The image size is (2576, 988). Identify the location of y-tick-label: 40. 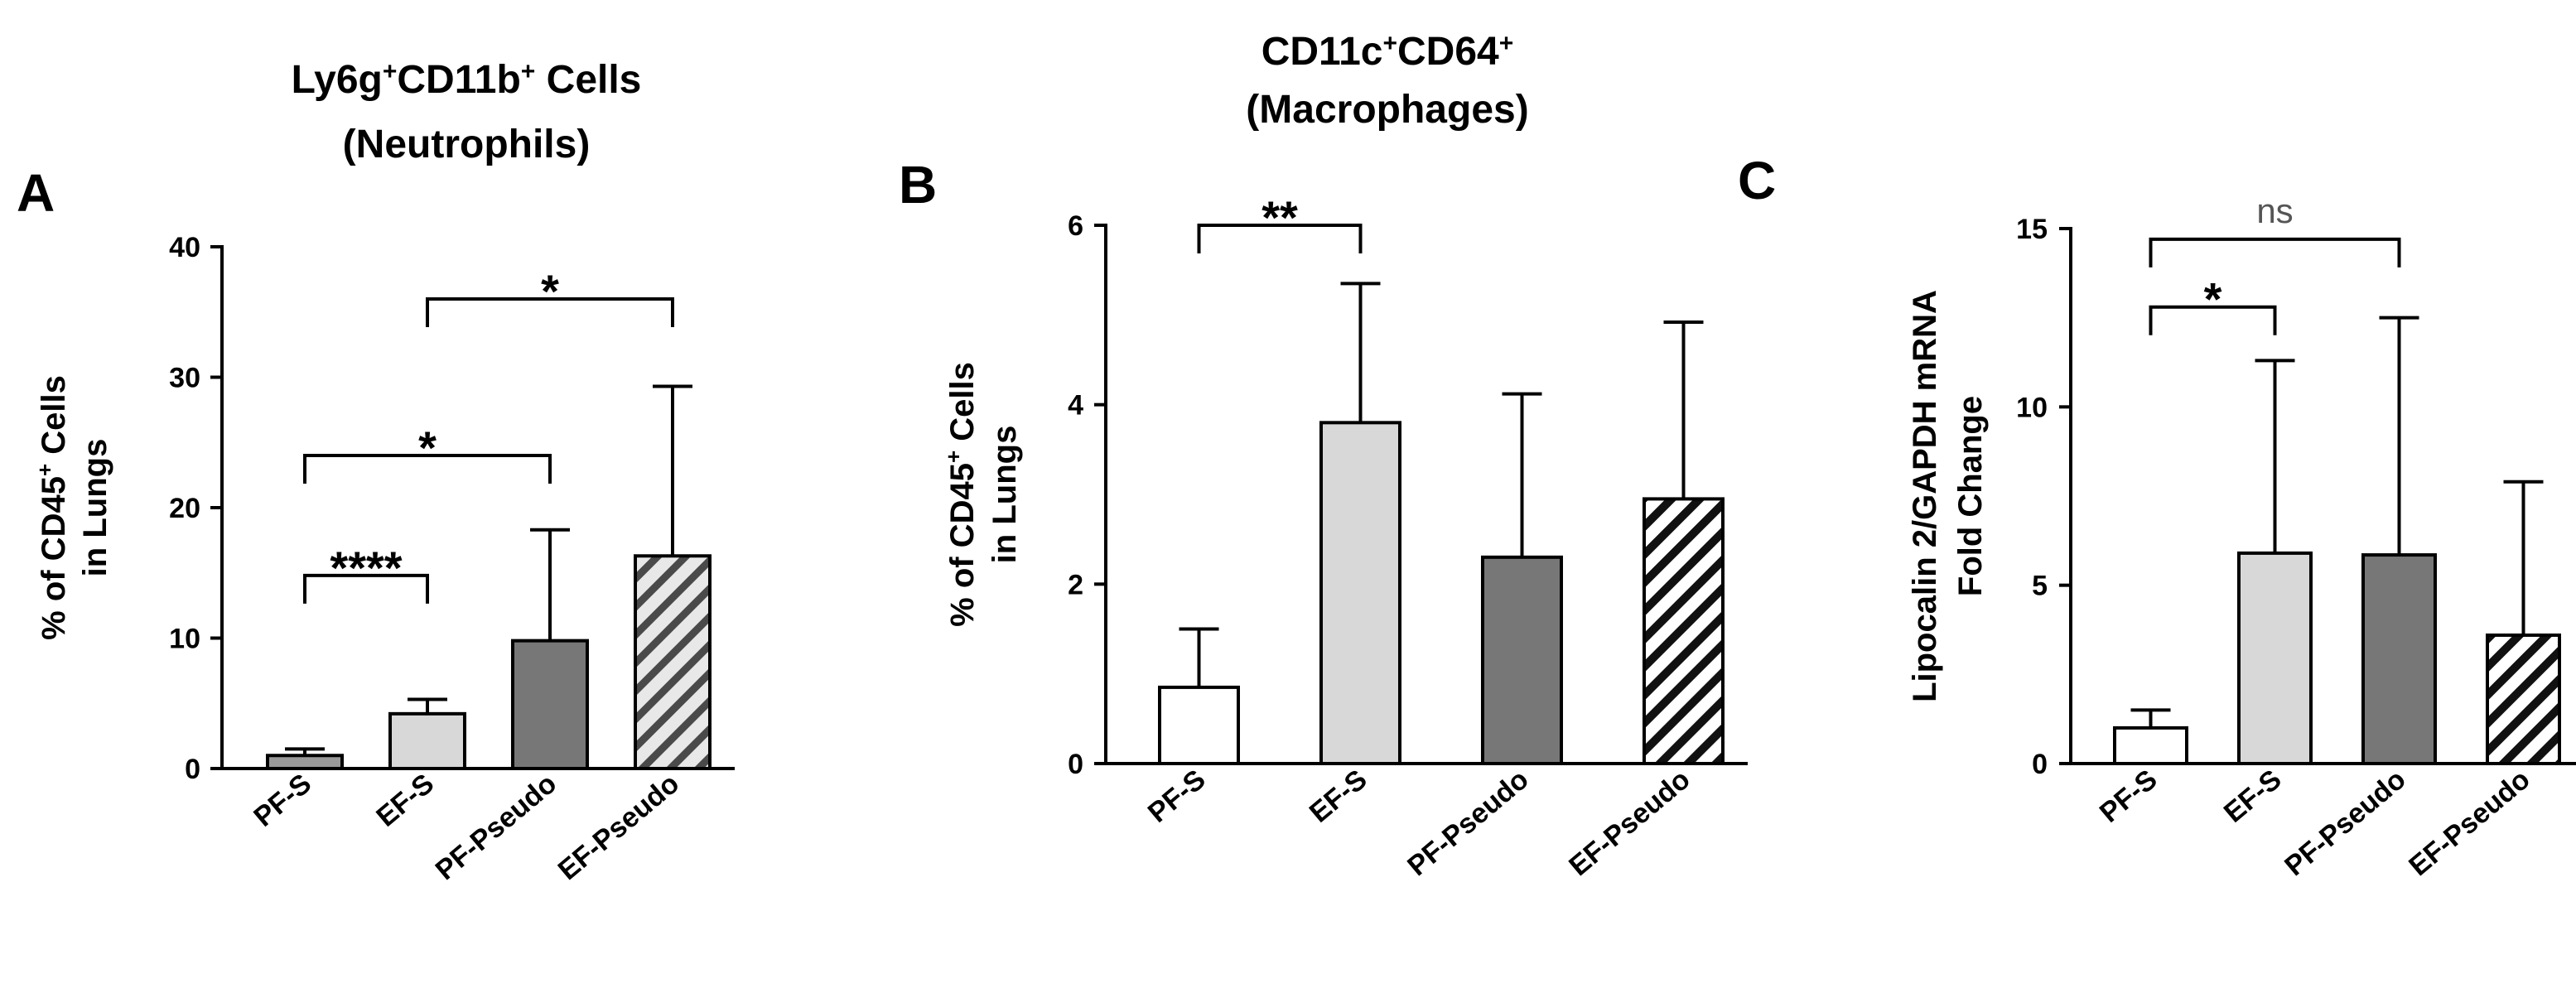
(184, 248).